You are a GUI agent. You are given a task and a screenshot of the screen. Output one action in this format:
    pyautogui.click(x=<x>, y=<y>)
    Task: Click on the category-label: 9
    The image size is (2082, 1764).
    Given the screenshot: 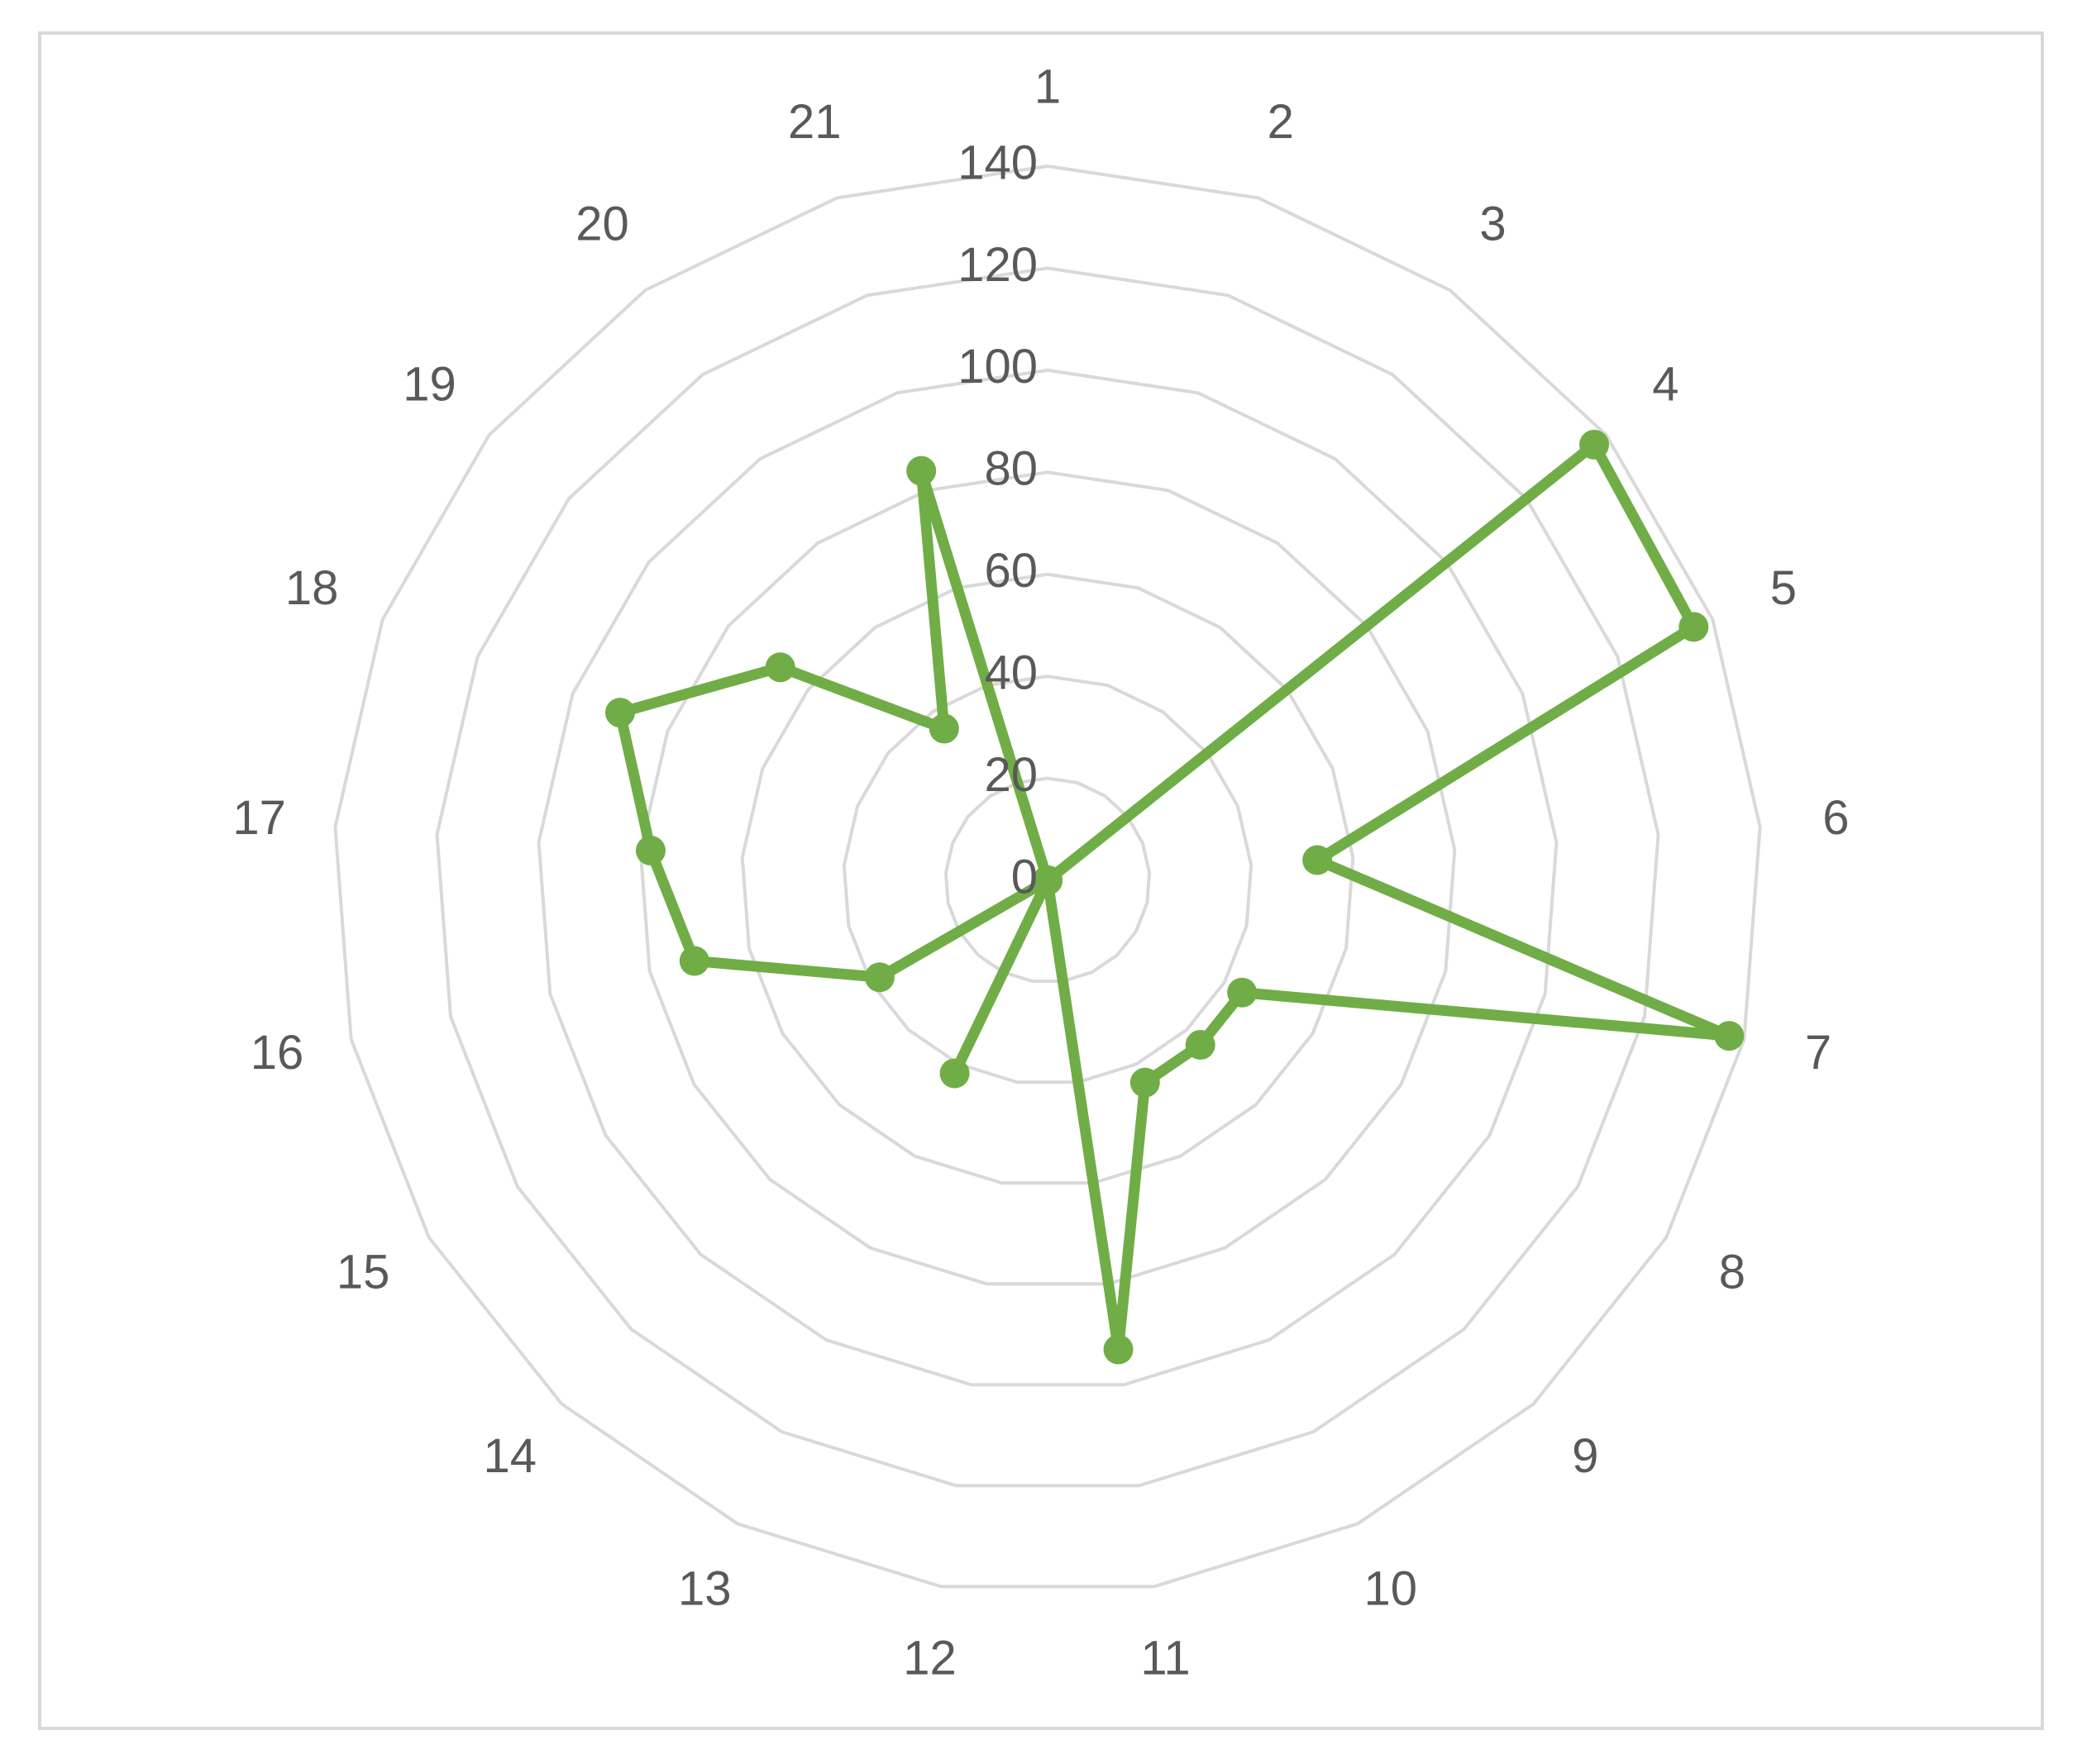 What is the action you would take?
    pyautogui.click(x=1585, y=1456)
    